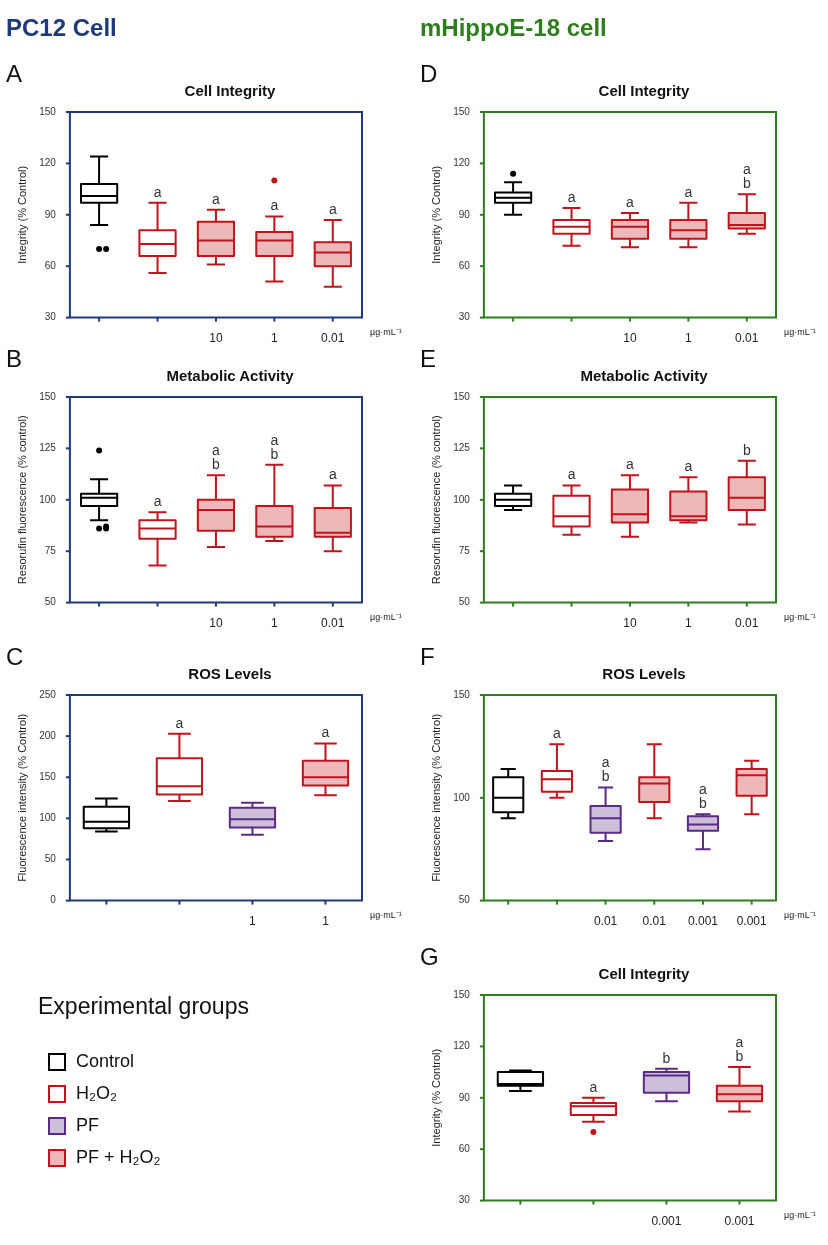  I want to click on text: D, so click(429, 74).